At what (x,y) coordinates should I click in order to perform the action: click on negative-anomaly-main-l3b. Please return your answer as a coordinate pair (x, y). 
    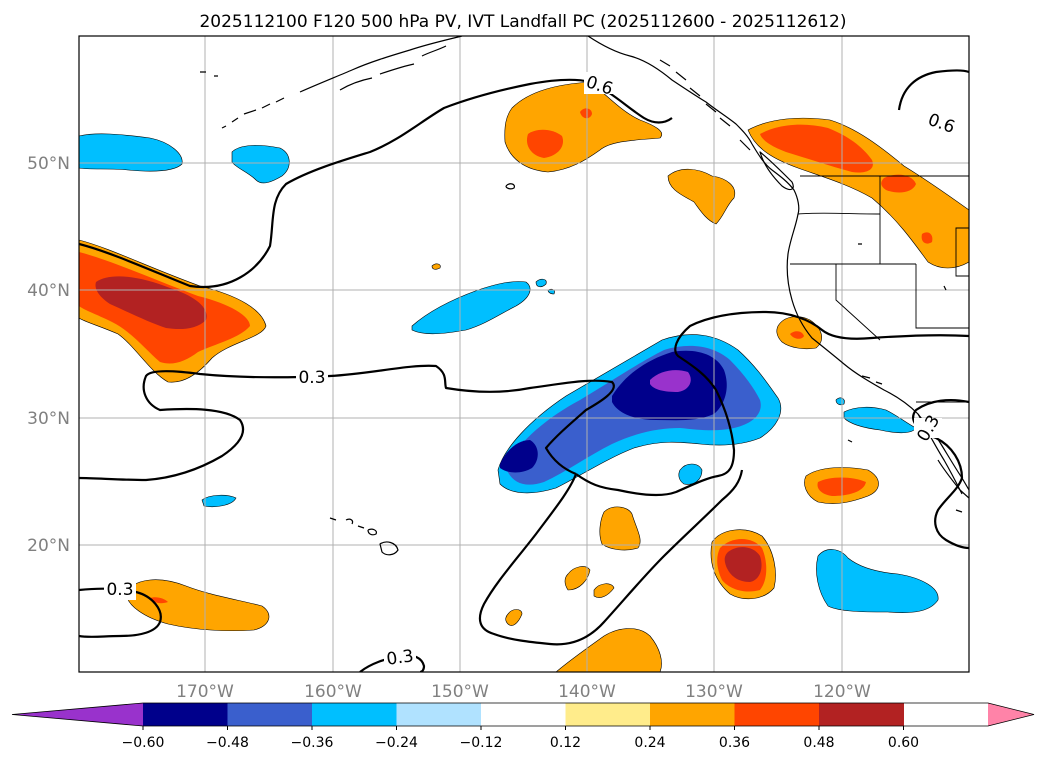
    Looking at the image, I should click on (519, 456).